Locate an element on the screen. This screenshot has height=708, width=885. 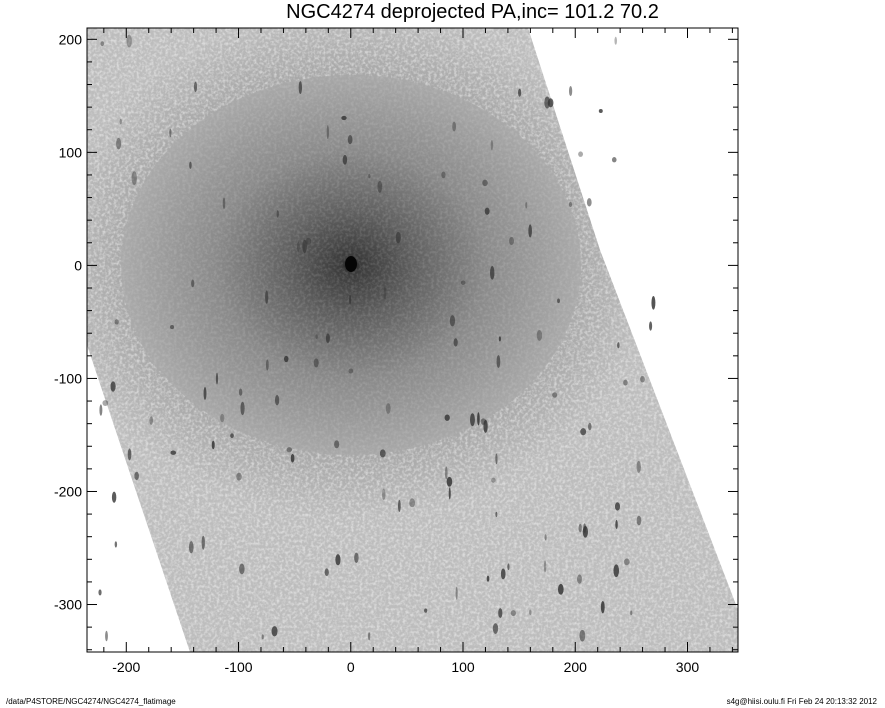
footer-path: /data/P4STORE/NGC4274/NGC4274_flatimage is located at coordinates (91, 701).